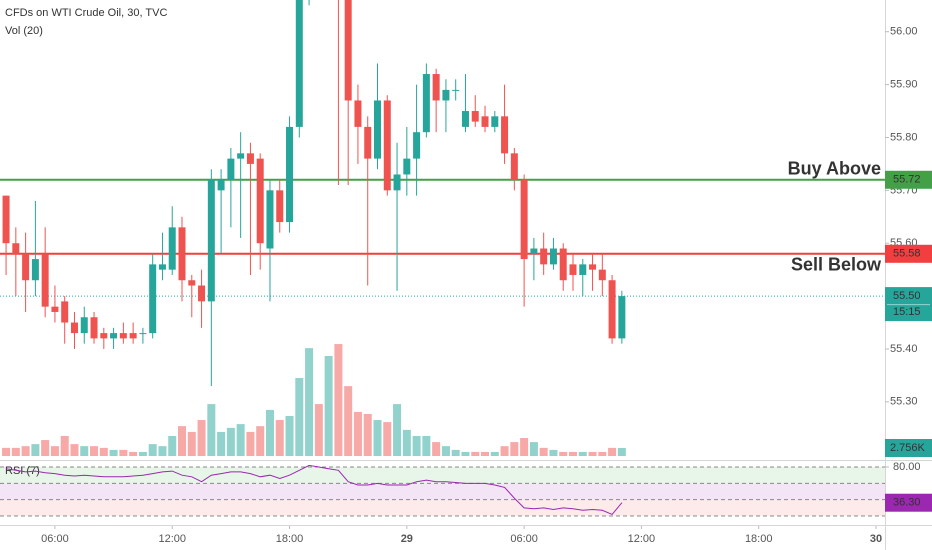 The image size is (932, 550). Describe the element at coordinates (904, 137) in the screenshot. I see `y-tick-label: 55.80` at that location.